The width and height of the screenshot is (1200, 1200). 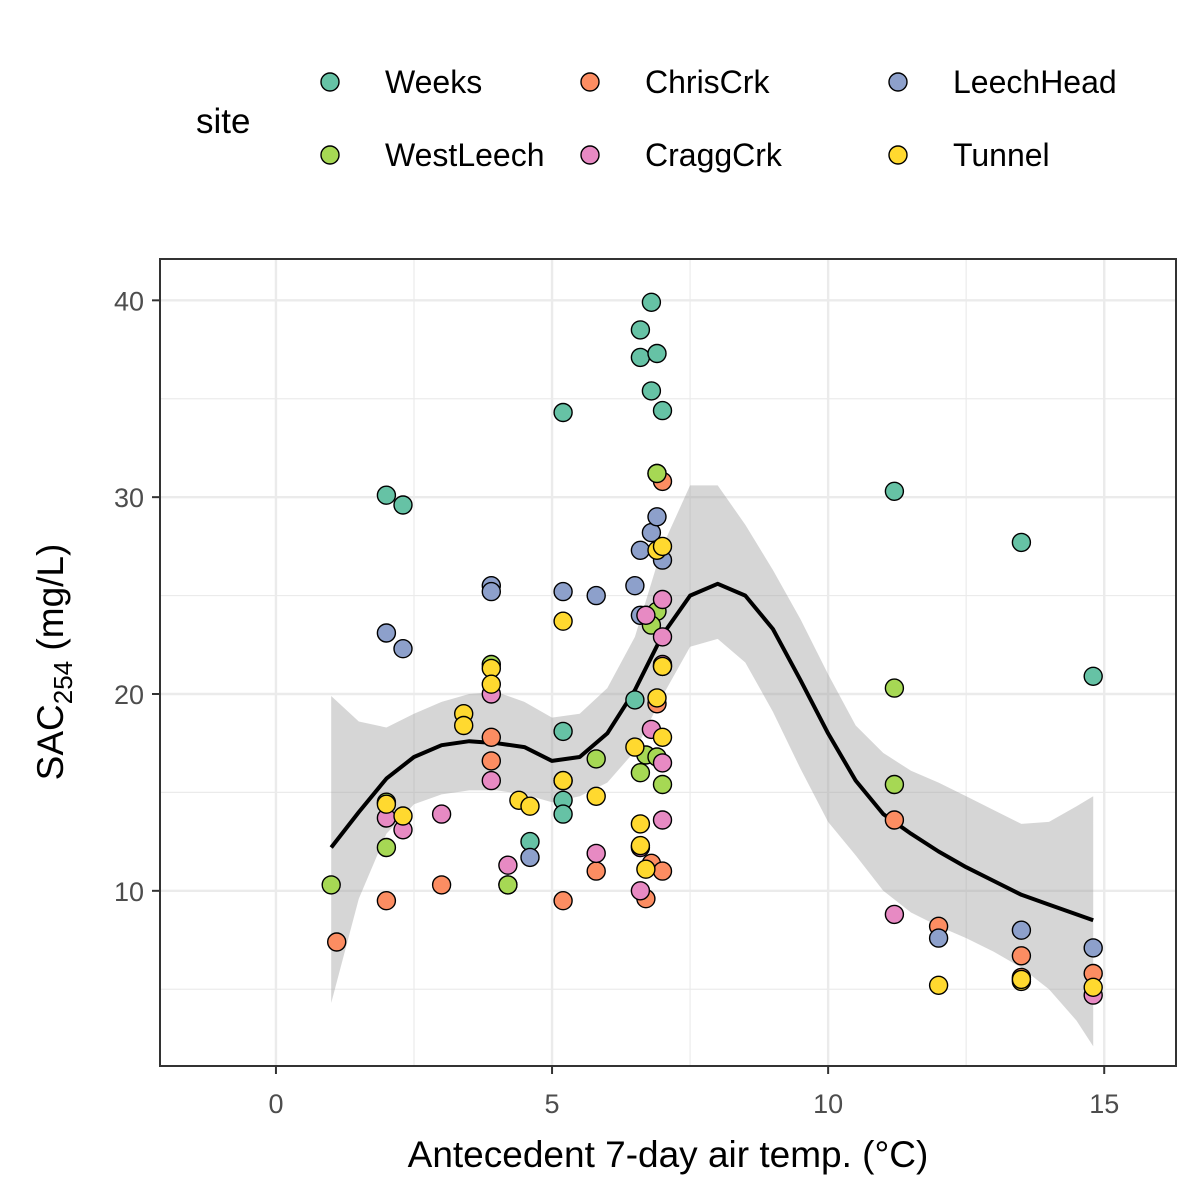 What do you see at coordinates (275, 1104) in the screenshot?
I see `x-tick-label: 0` at bounding box center [275, 1104].